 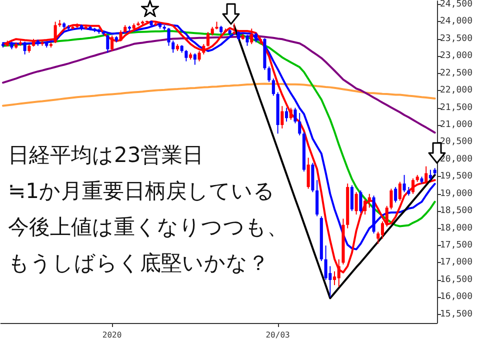 I want to click on y-tick-label: 17,500, so click(x=456, y=245).